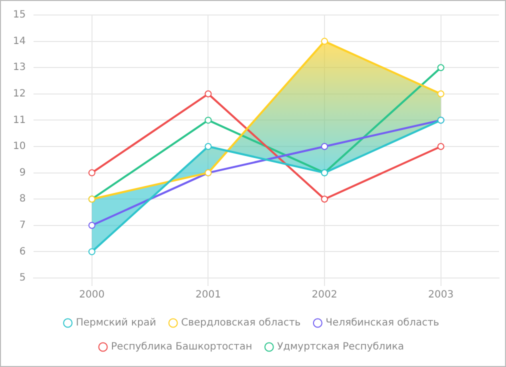 The height and width of the screenshot is (367, 506). I want to click on y-tick-label: 13, so click(19, 68).